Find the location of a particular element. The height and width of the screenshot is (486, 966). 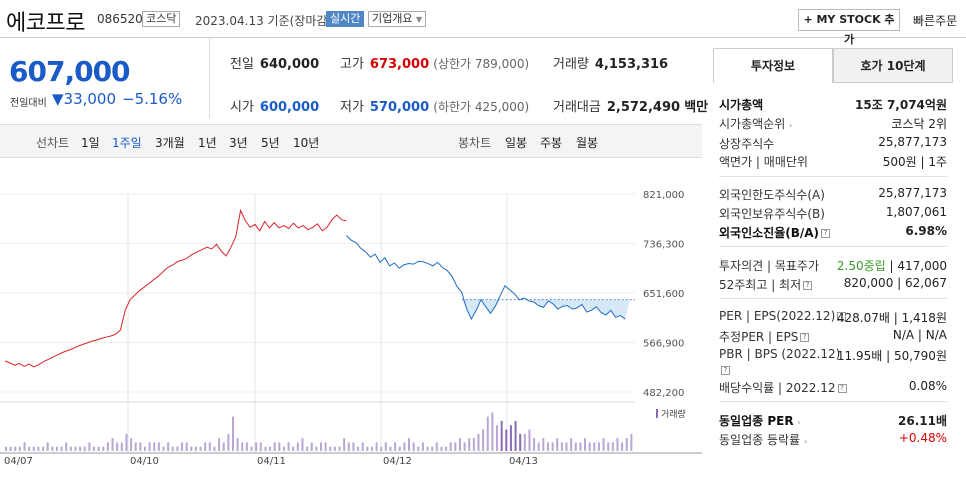

row-shares: 상장주식수 25,877,173 is located at coordinates (833, 143).